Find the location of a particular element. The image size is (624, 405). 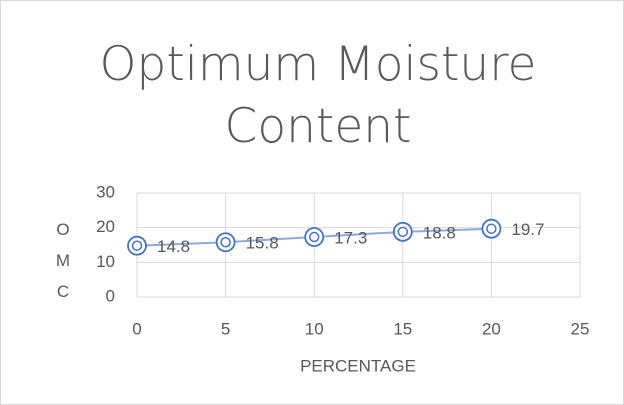

data-label: 17.3 is located at coordinates (350, 238).